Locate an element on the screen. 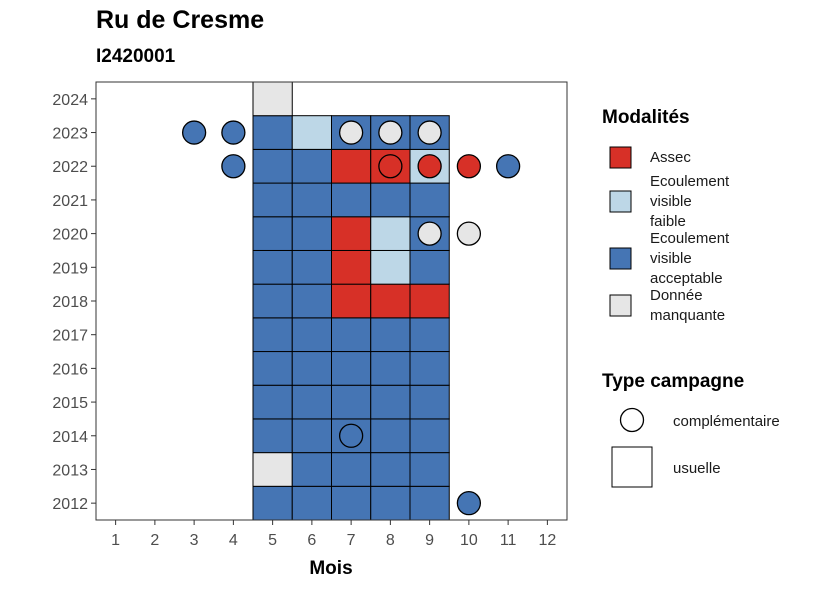 The width and height of the screenshot is (826, 590). legend-label-0: Assec is located at coordinates (670, 157).